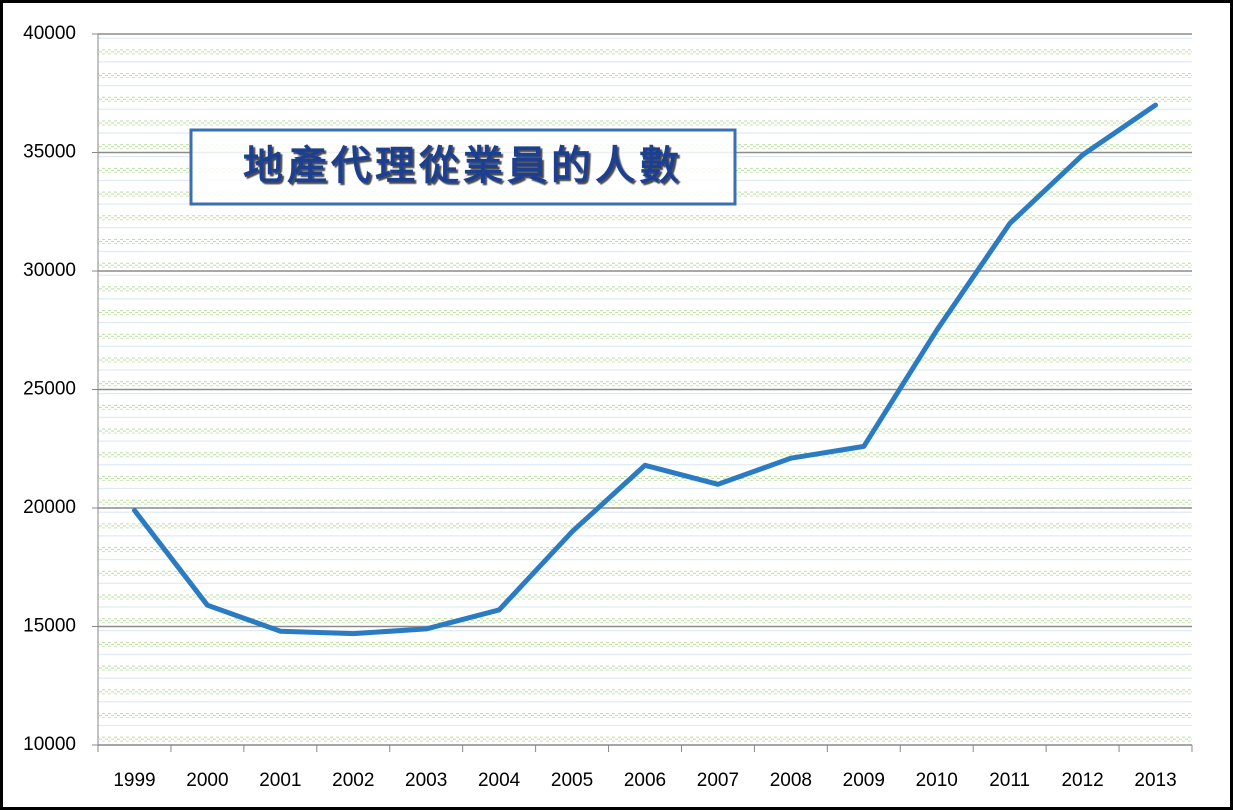  Describe the element at coordinates (1009, 780) in the screenshot. I see `x-tick-label: 2011` at that location.